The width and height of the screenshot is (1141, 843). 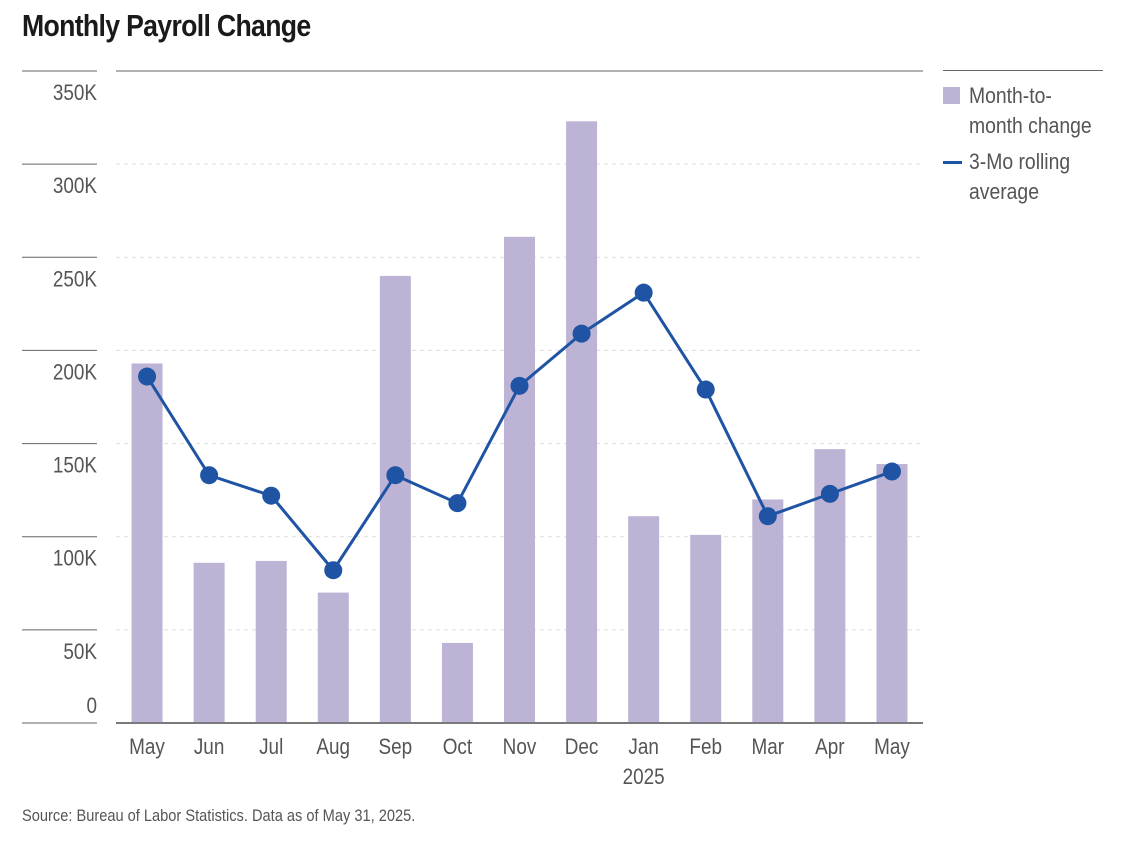 What do you see at coordinates (768, 747) in the screenshot?
I see `x-tick-label: Mar` at bounding box center [768, 747].